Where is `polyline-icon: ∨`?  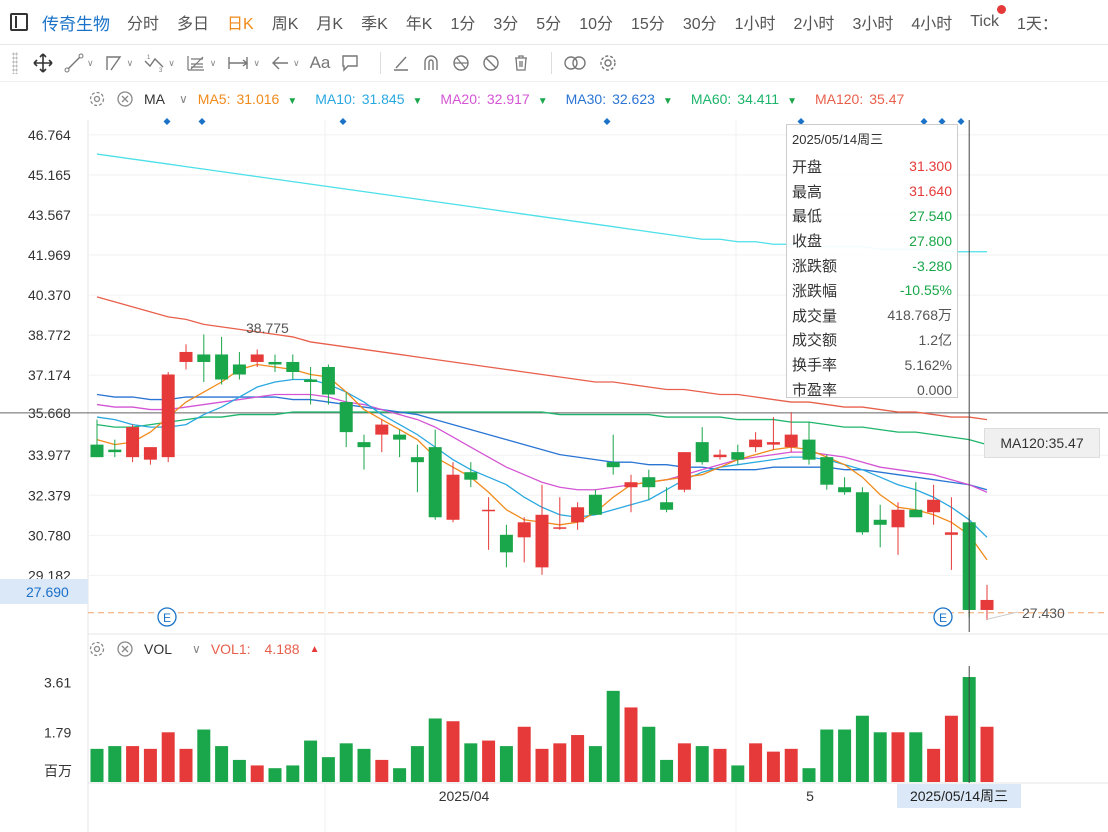
polyline-icon: ∨ is located at coordinates (118, 63).